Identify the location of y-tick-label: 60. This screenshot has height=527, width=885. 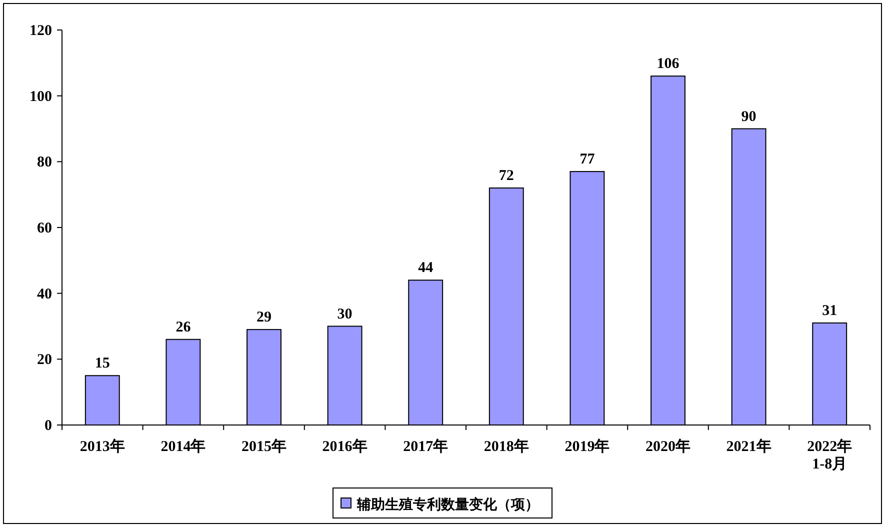
(44, 228).